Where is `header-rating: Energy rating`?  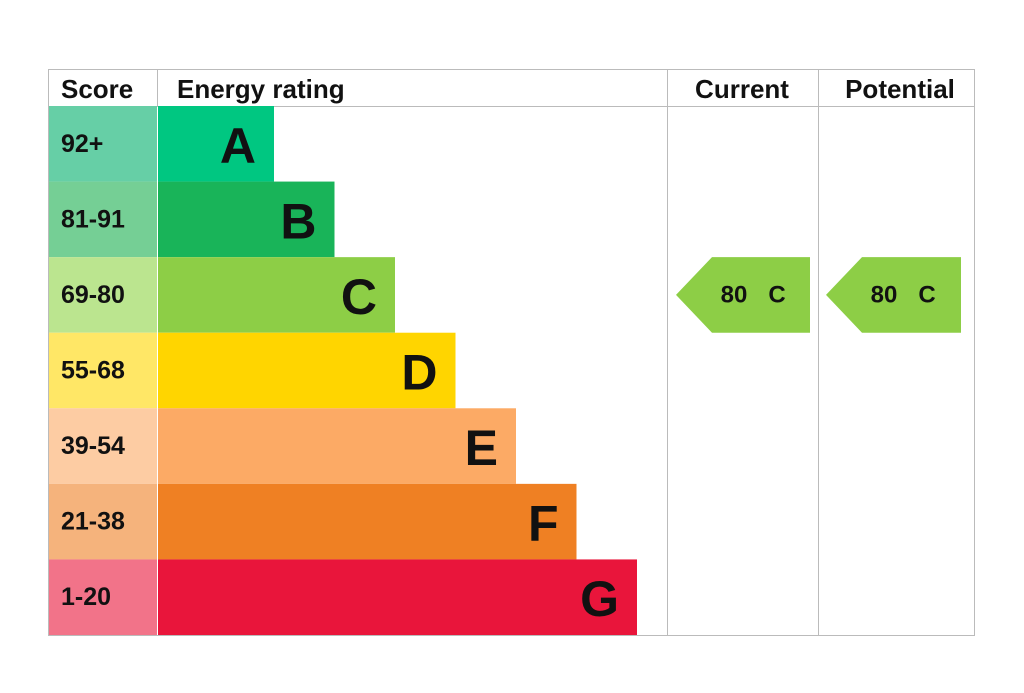
header-rating: Energy rating is located at coordinates (261, 89).